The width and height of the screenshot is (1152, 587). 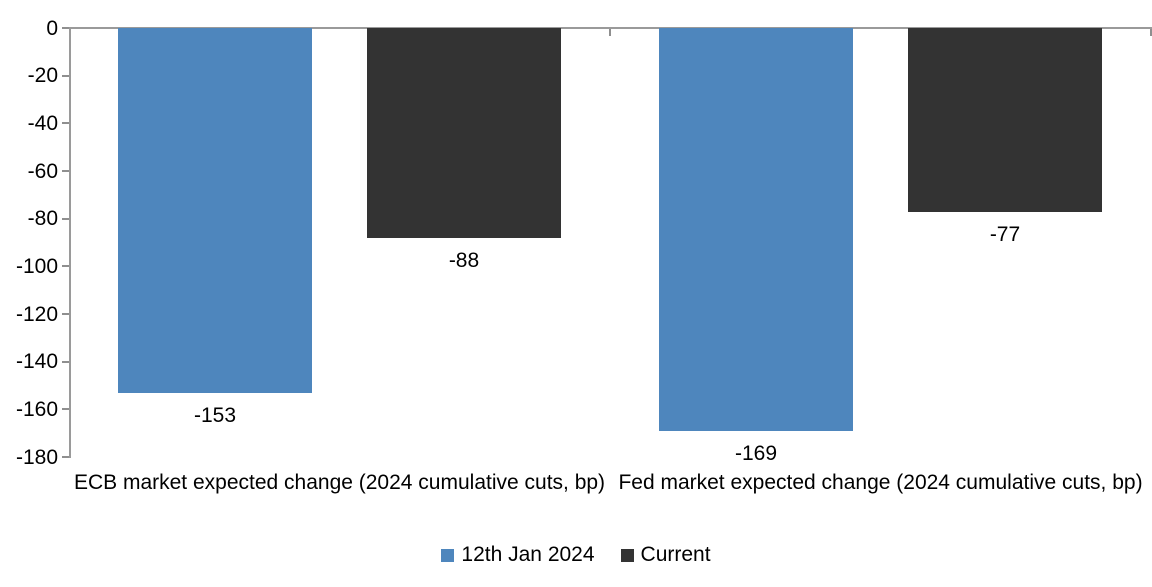 I want to click on y-tick-label: -60, so click(x=42, y=171).